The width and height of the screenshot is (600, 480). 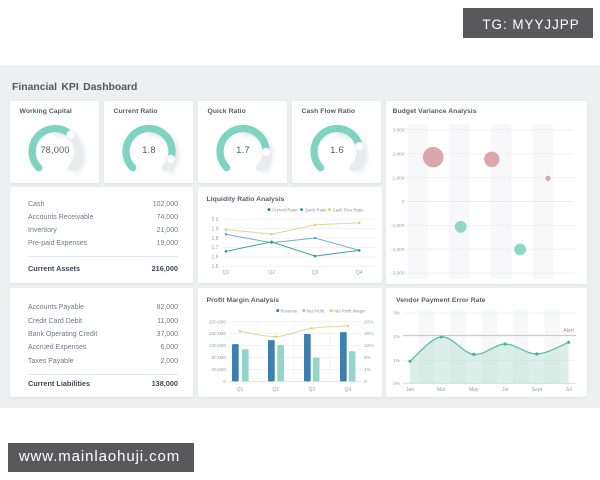 I want to click on svg-text: Quick Ratio, so click(x=316, y=209).